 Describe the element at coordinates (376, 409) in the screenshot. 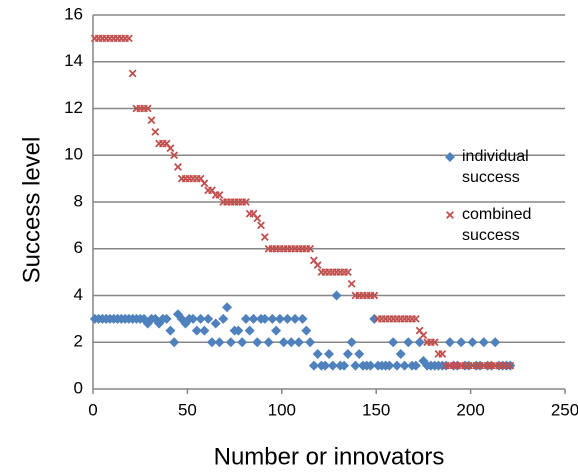

I see `x-tick-label: 150` at that location.